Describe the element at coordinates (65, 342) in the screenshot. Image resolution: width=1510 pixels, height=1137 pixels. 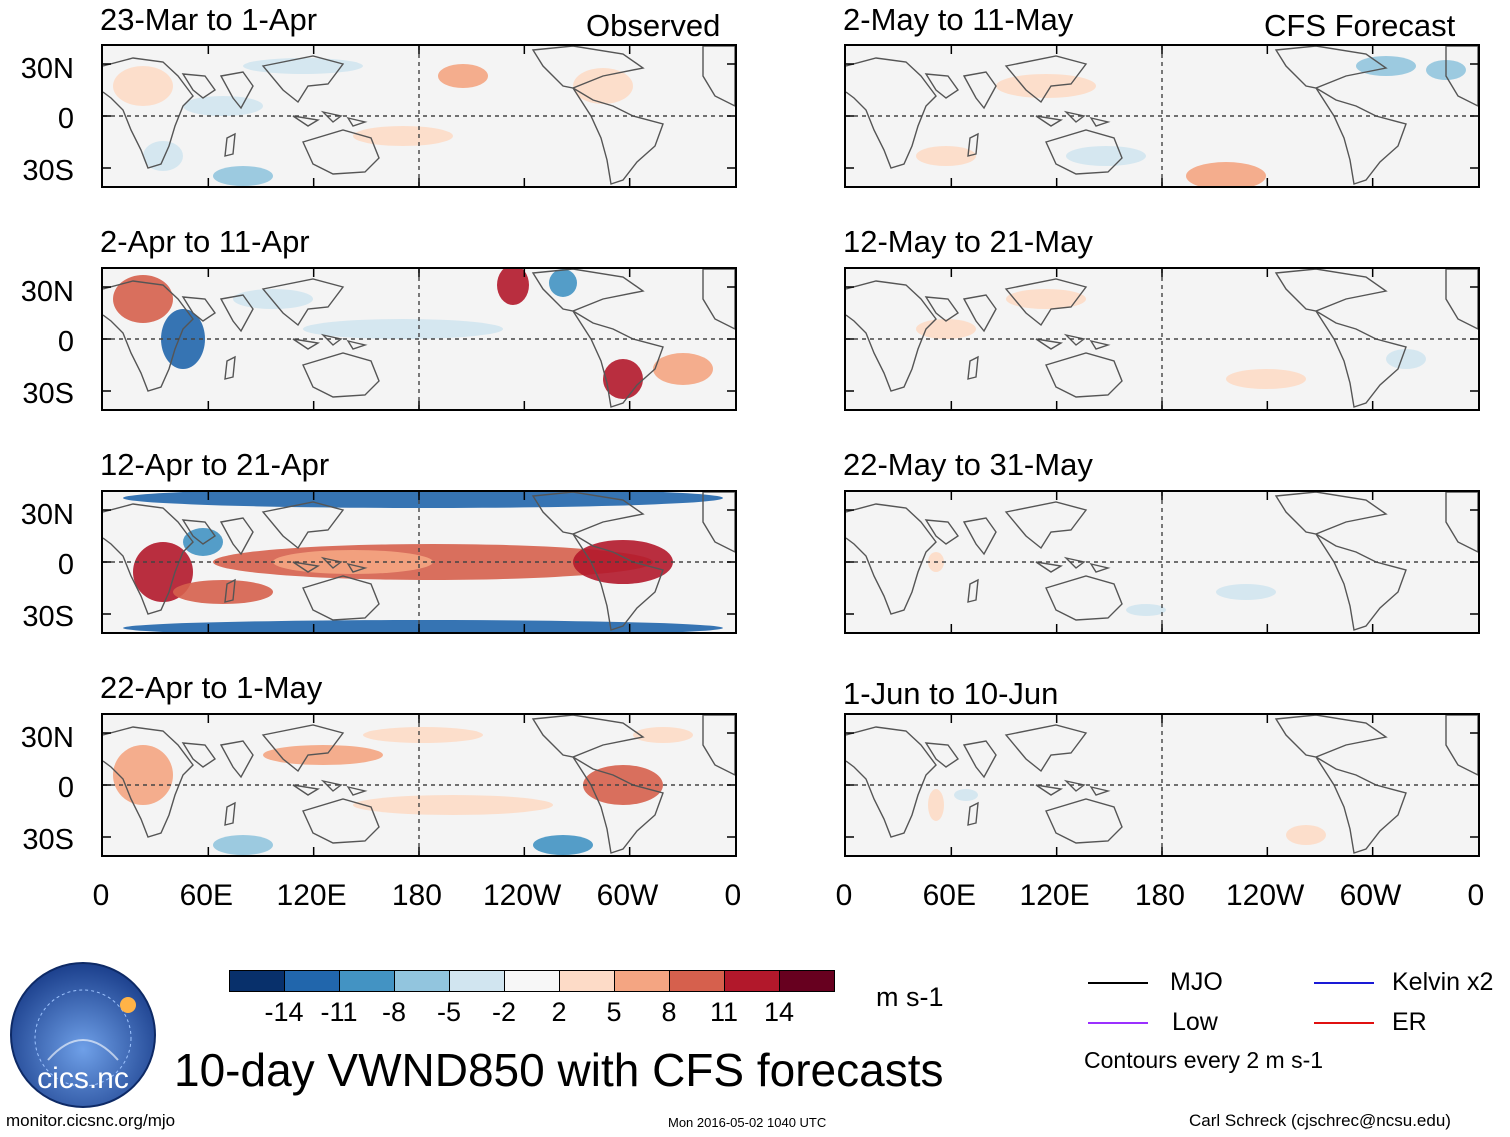
I see `y-axis-label-1-1: 0` at that location.